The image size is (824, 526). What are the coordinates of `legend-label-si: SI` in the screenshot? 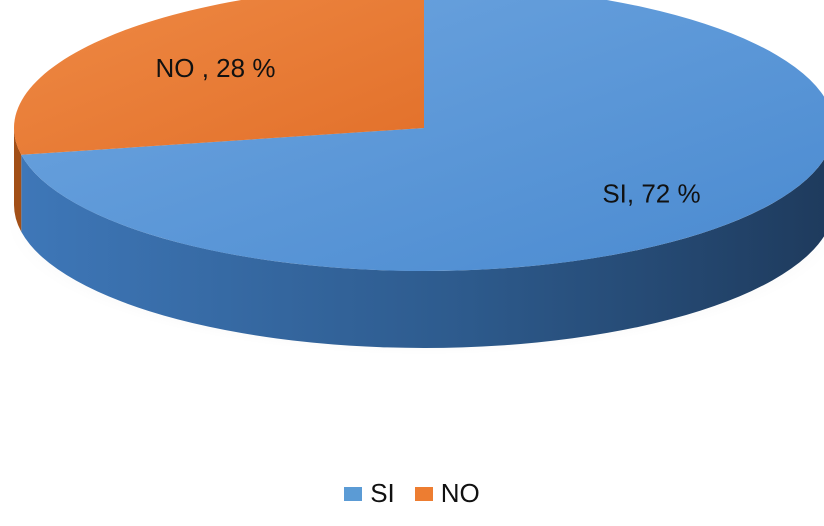 It's located at (382, 493).